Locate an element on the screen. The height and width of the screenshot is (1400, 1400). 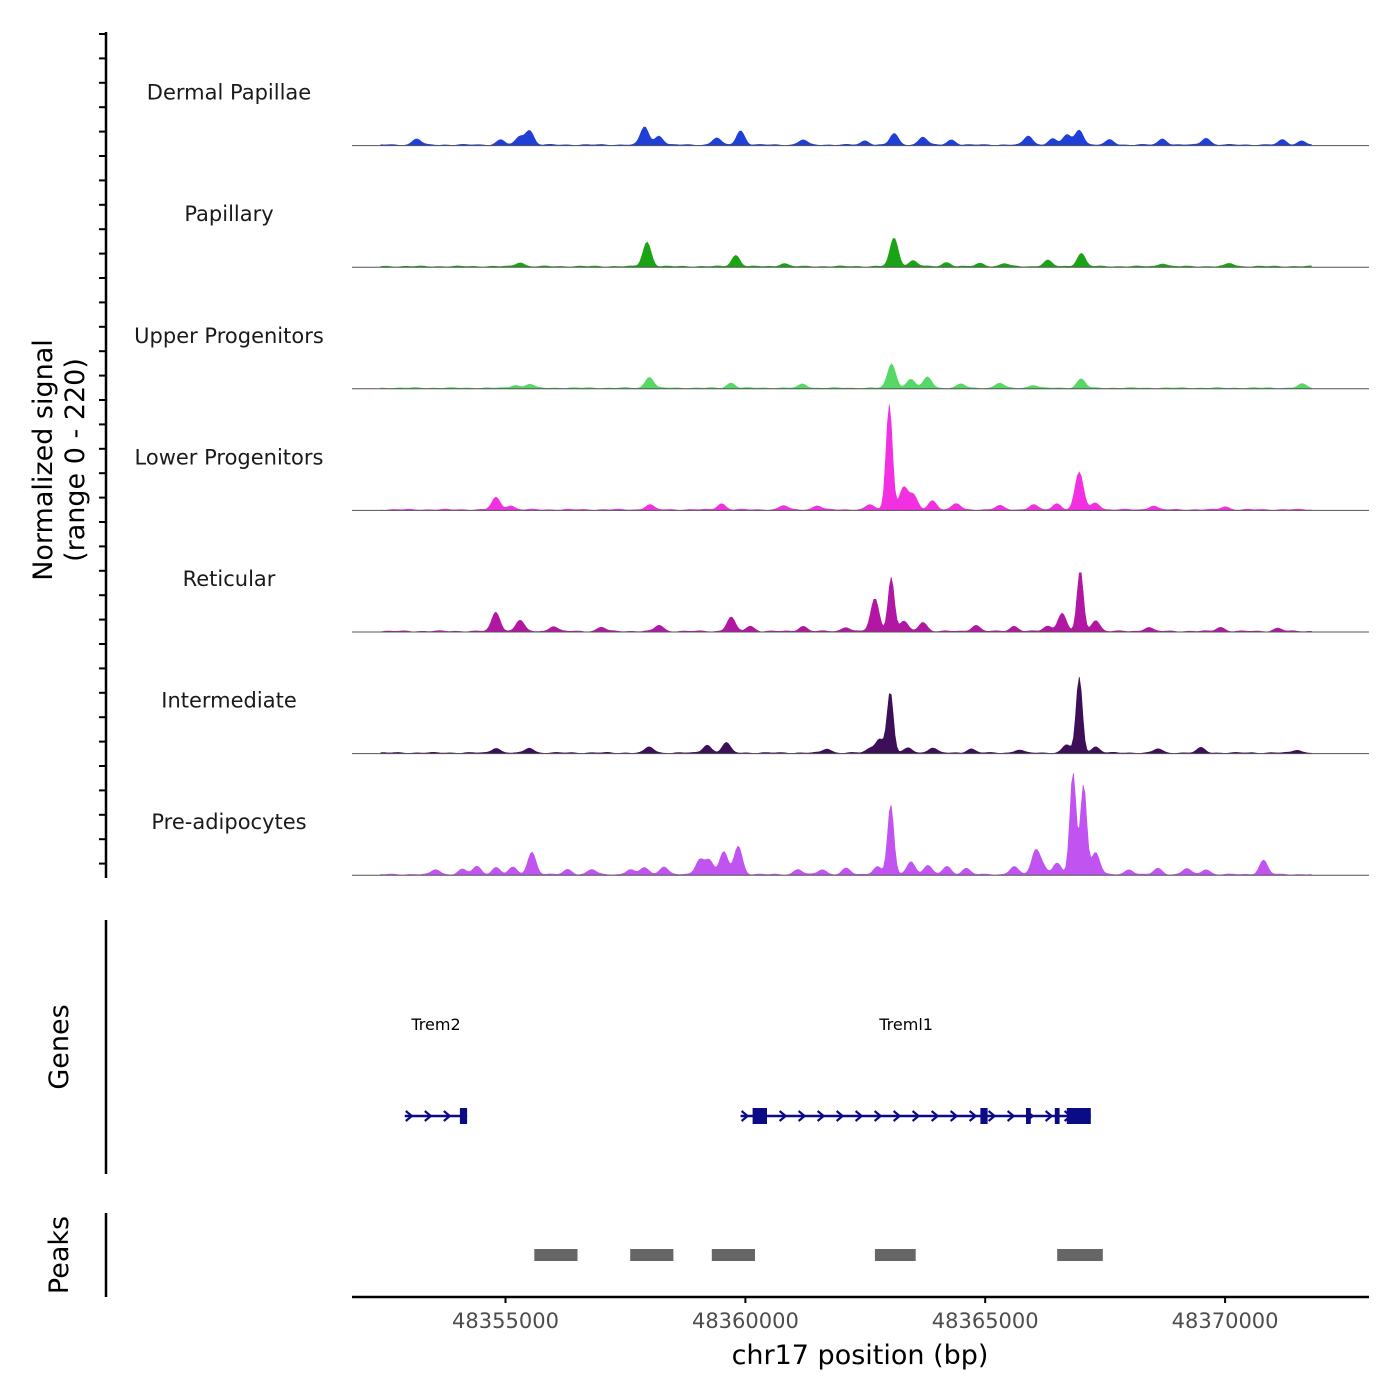
x-axis: 48355000 48360000 48365000 48370000 is located at coordinates (865, 1315).